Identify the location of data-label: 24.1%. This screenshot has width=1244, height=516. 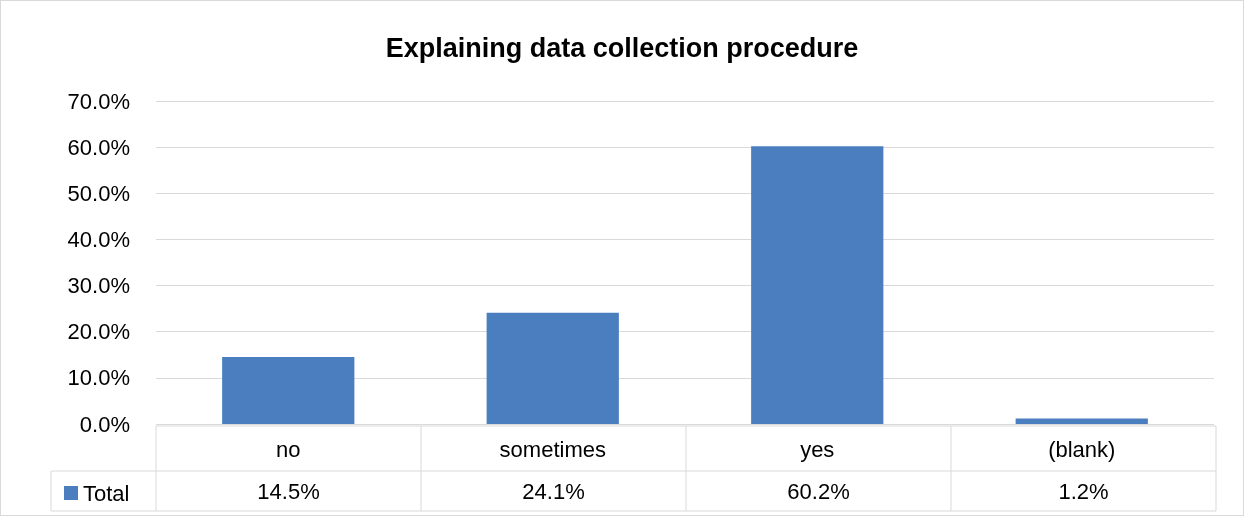
(553, 491).